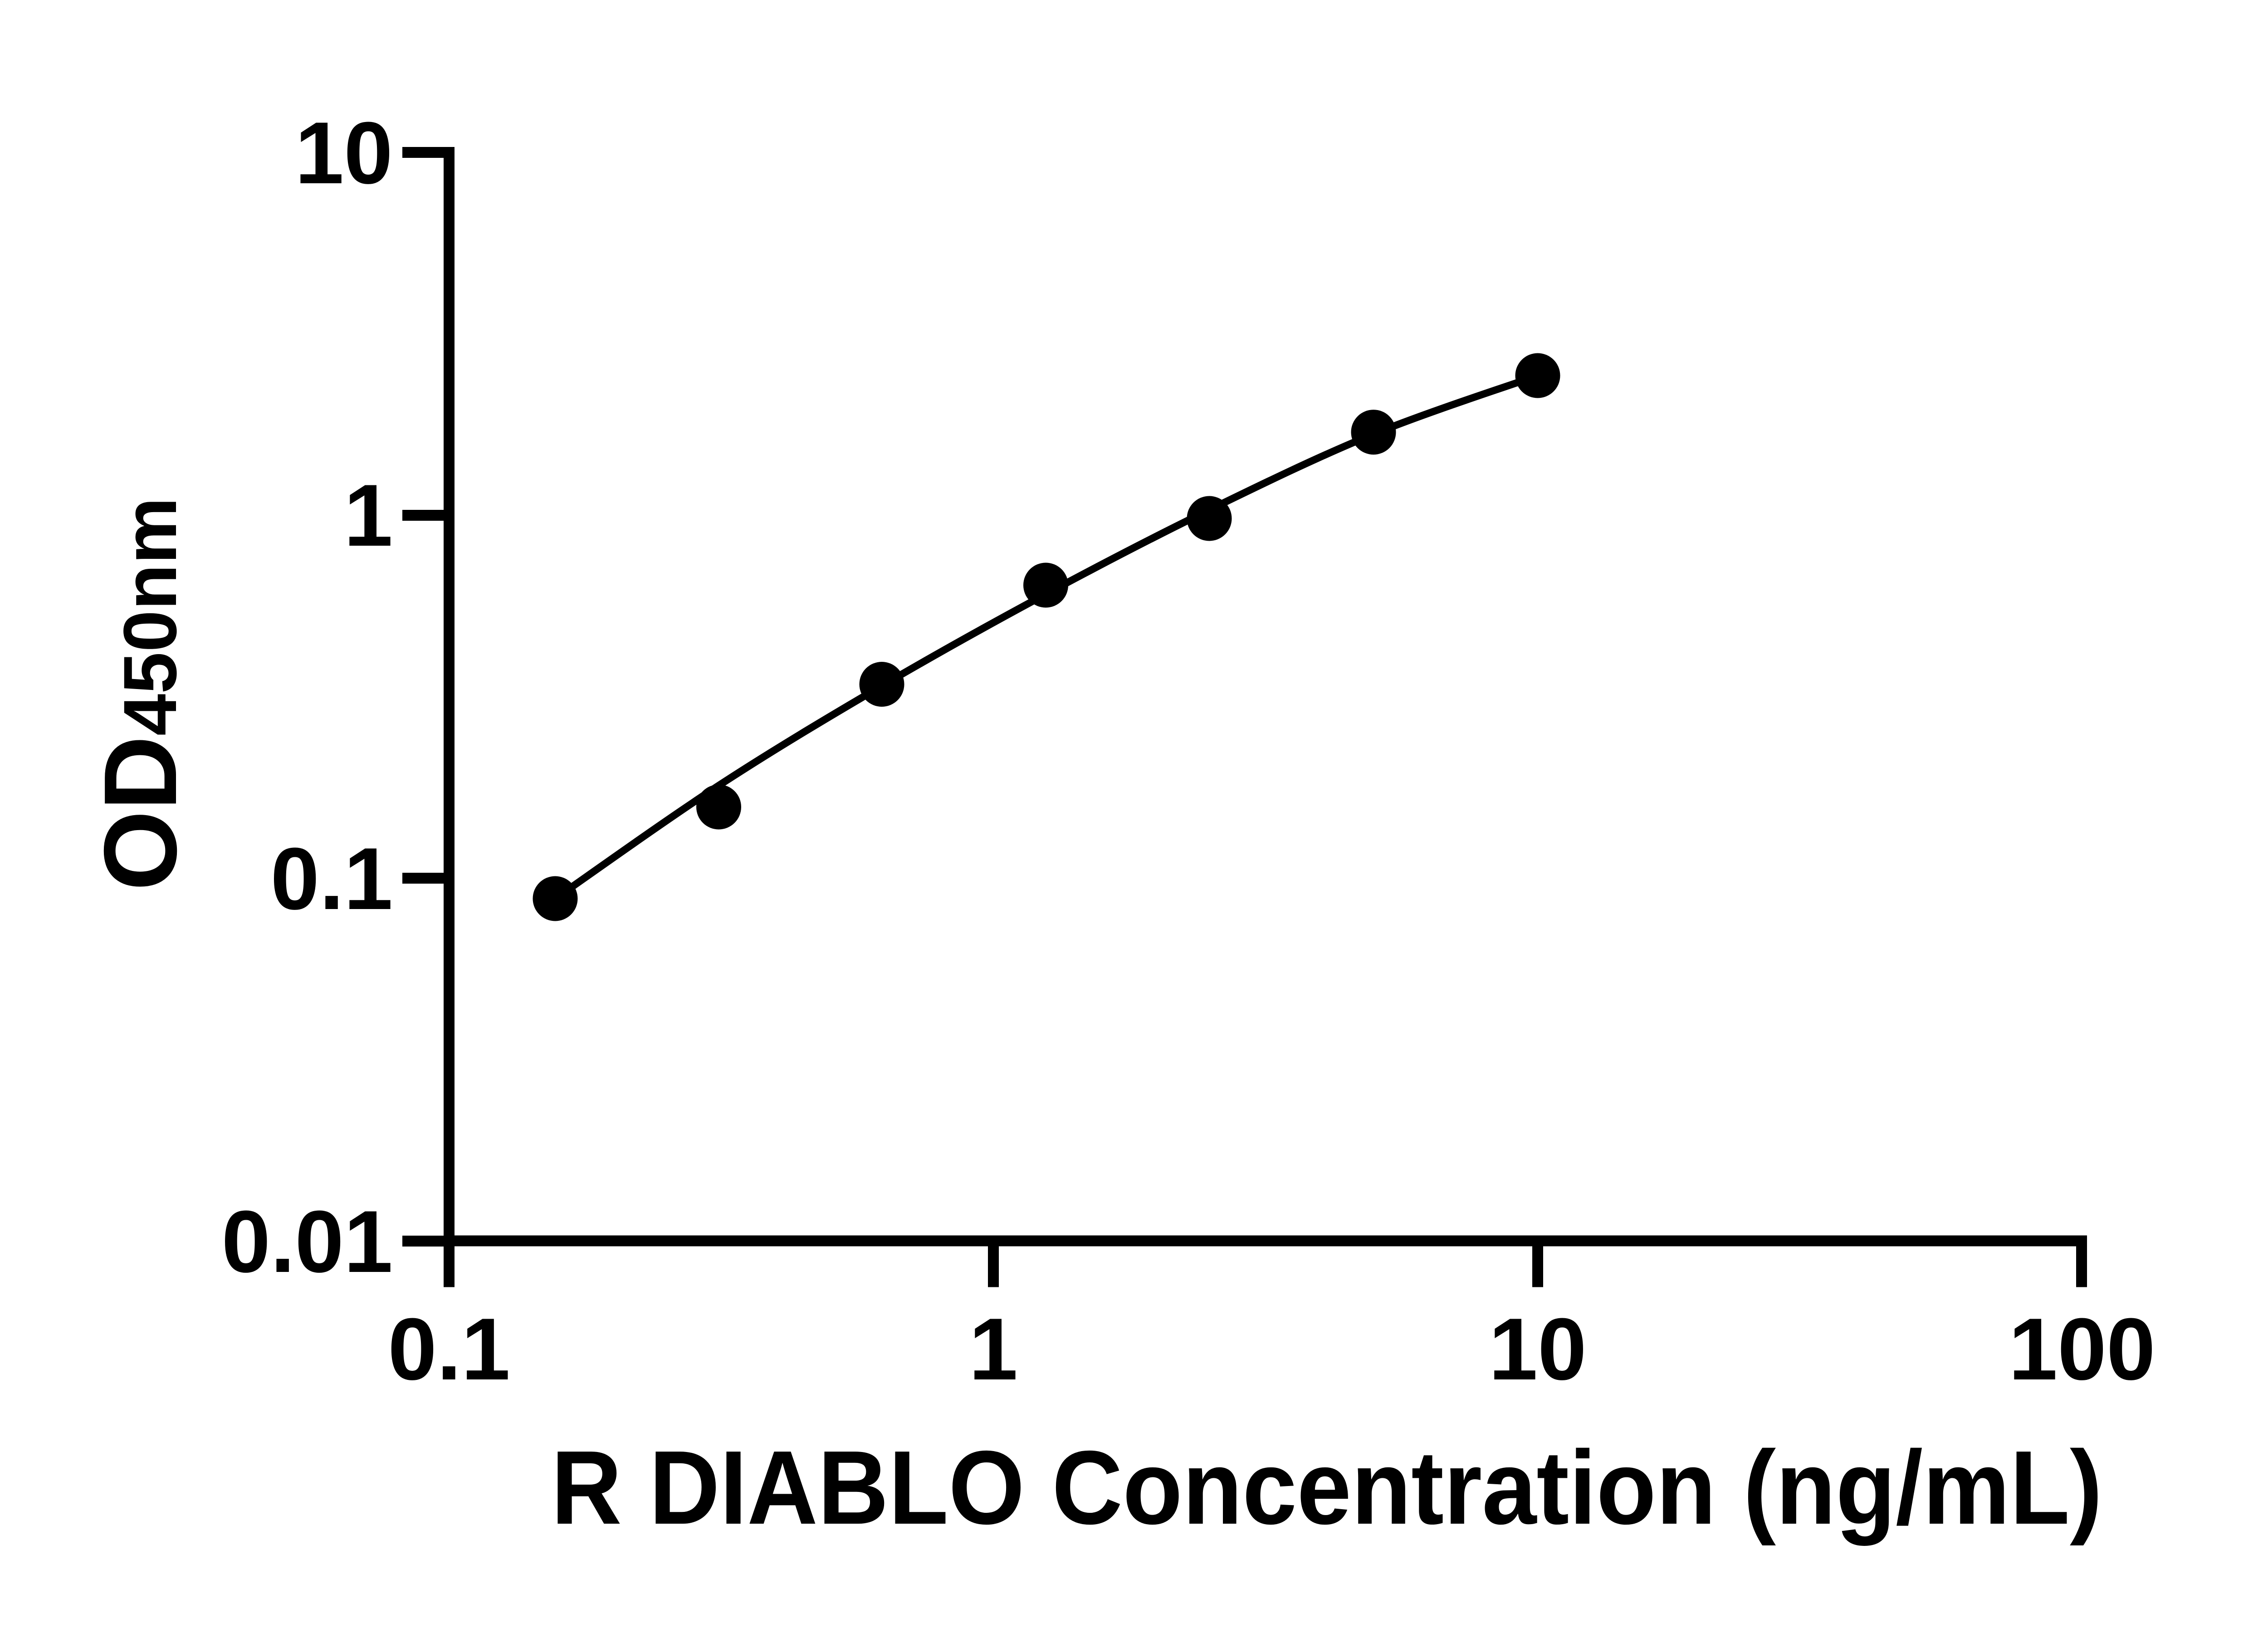  Describe the element at coordinates (2083, 1349) in the screenshot. I see `svg-text: 100` at that location.